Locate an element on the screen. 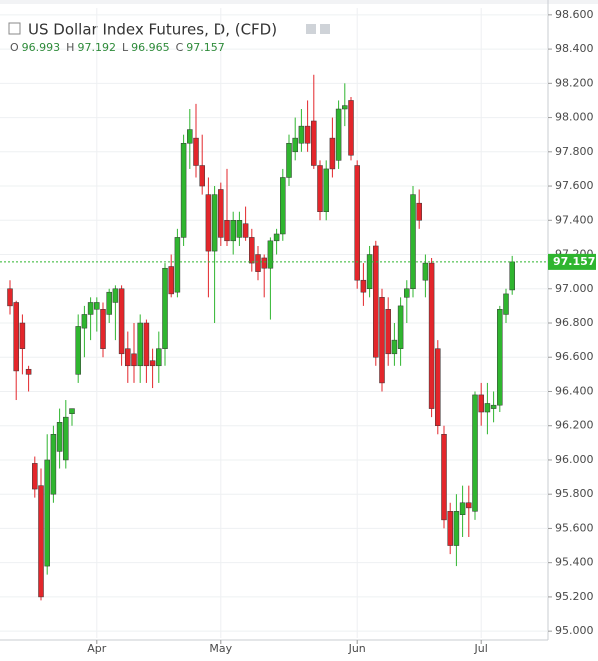 This screenshot has width=598, height=661. last-price-label: 97.157 is located at coordinates (574, 261).